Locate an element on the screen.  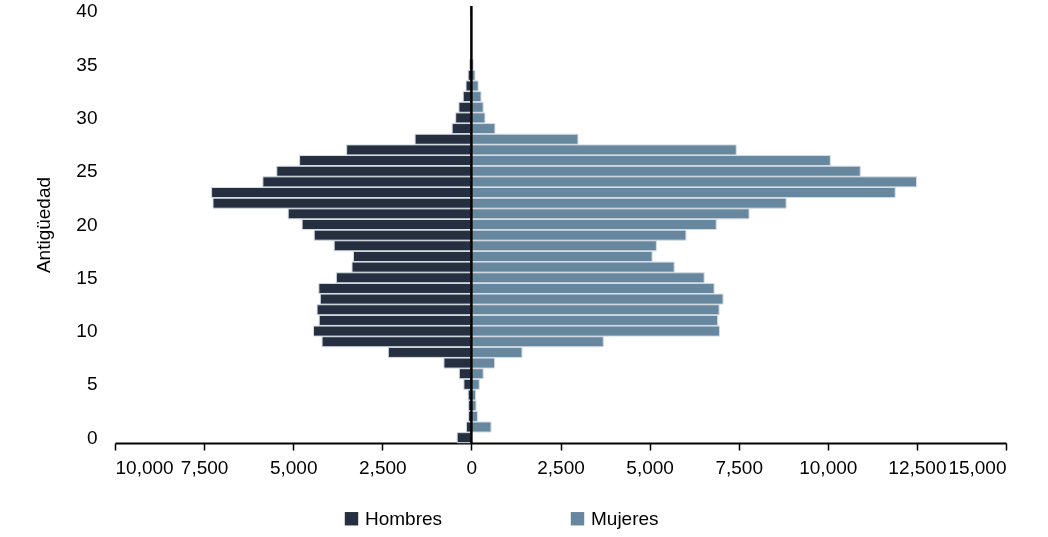
legend-label: Mujeres is located at coordinates (625, 518).